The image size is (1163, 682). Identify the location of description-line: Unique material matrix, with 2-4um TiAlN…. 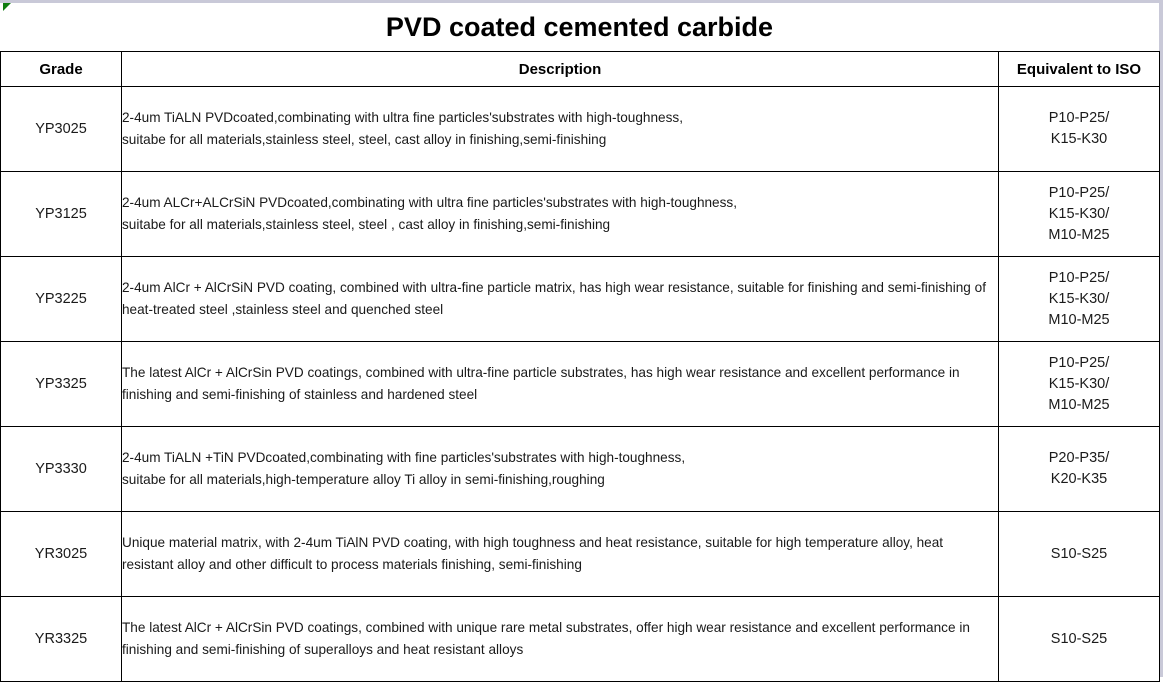
(533, 553).